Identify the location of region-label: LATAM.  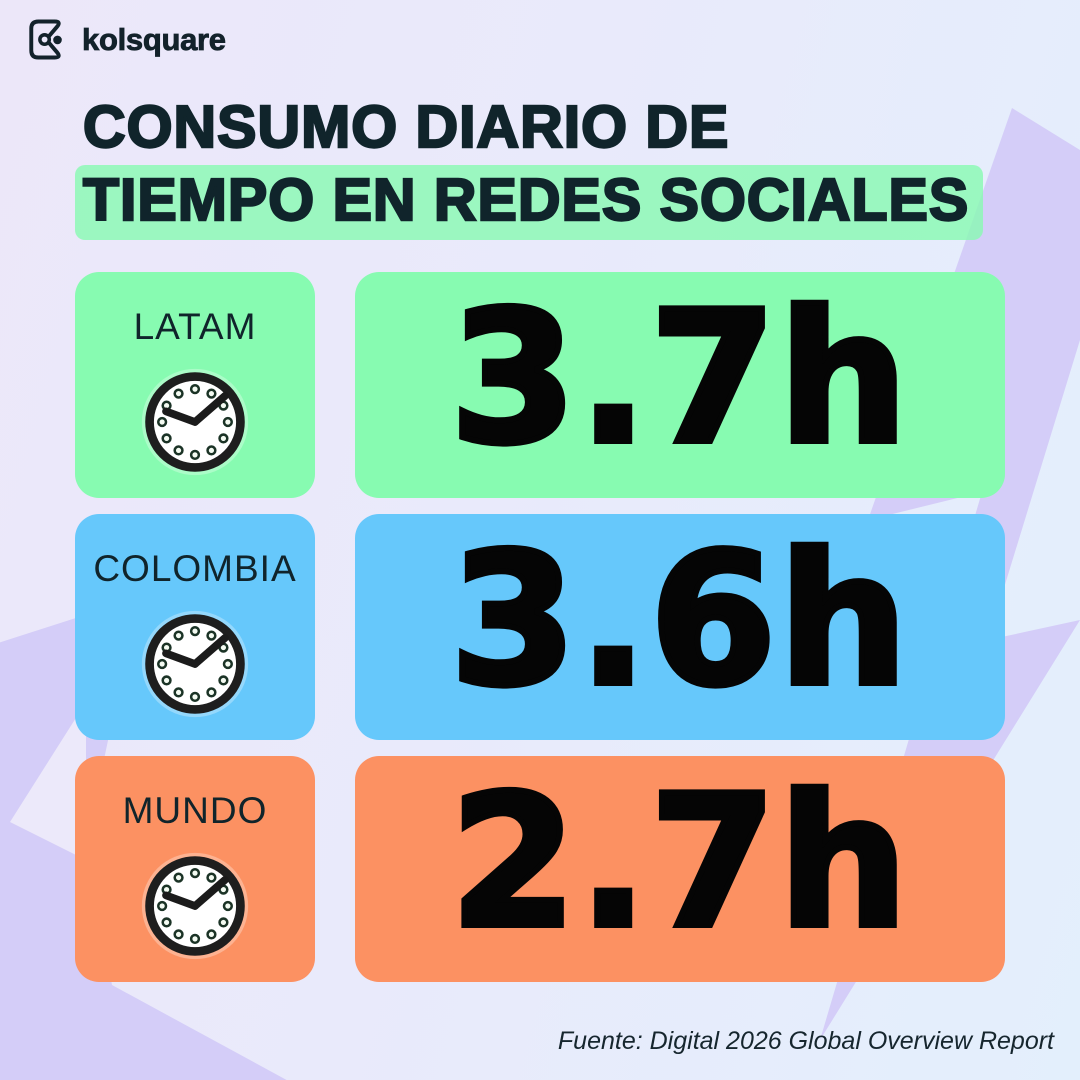
(195, 326).